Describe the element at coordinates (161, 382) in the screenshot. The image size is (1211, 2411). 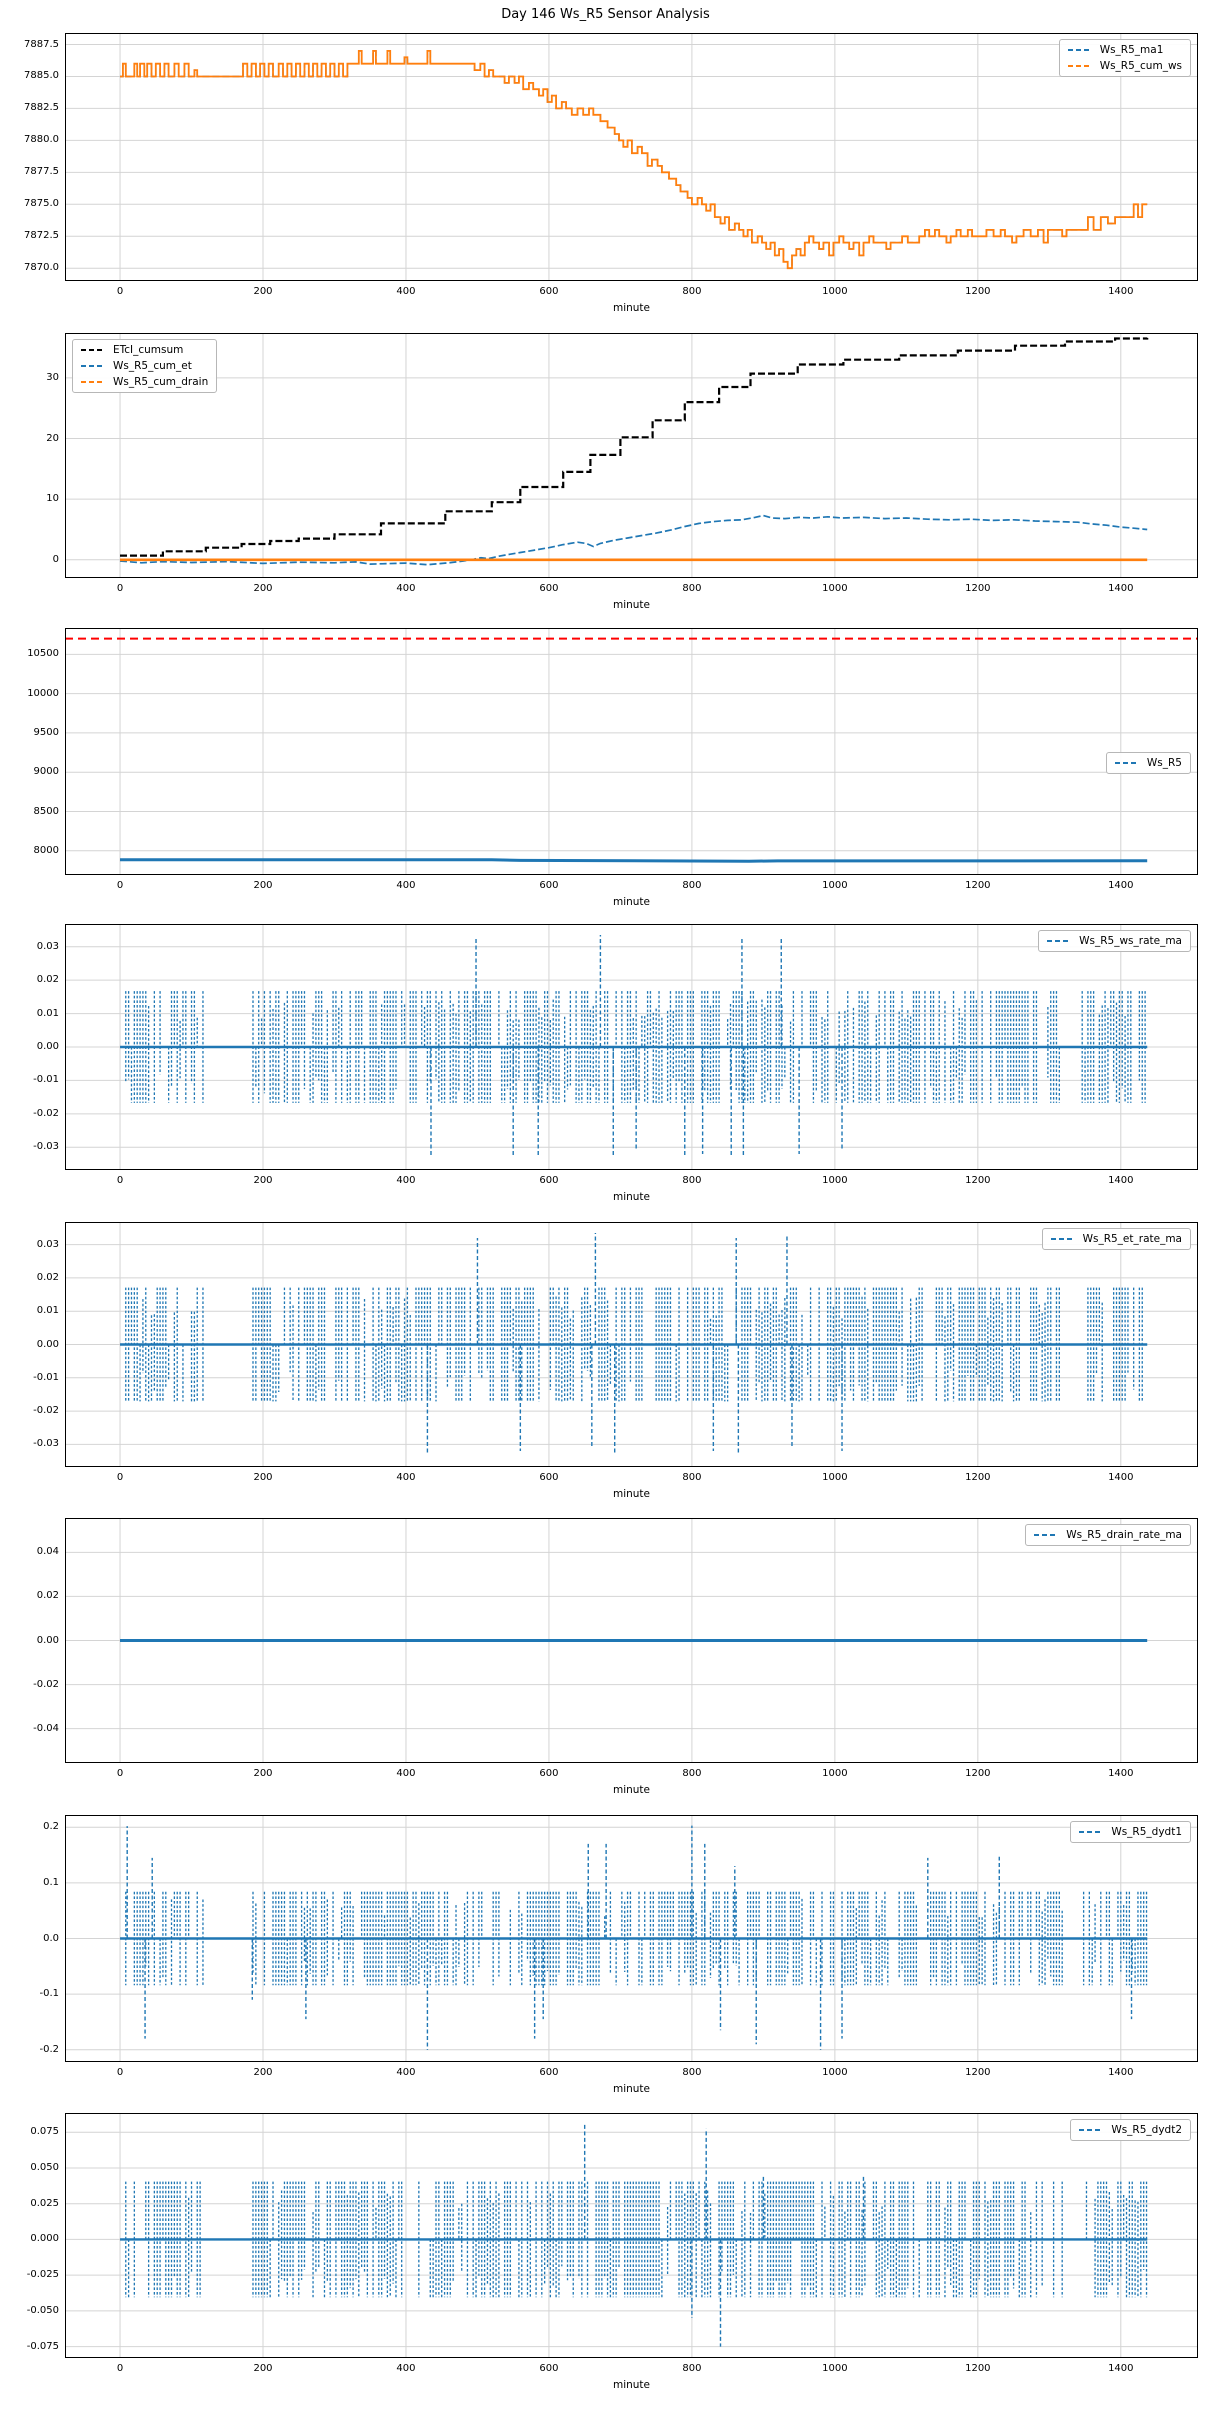
I see `legend-label: Ws_R5_cum_drain` at that location.